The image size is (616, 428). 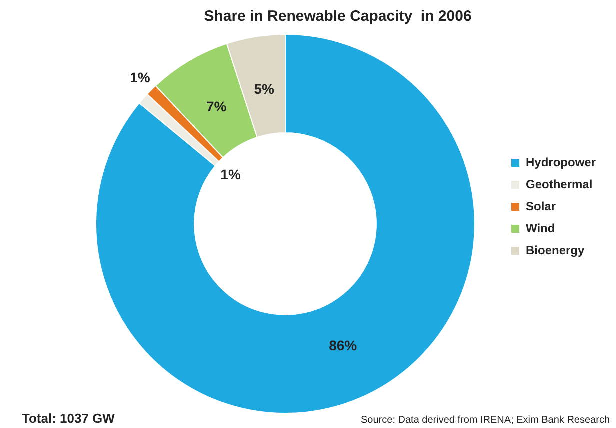 What do you see at coordinates (541, 228) in the screenshot?
I see `legend-label: Wind` at bounding box center [541, 228].